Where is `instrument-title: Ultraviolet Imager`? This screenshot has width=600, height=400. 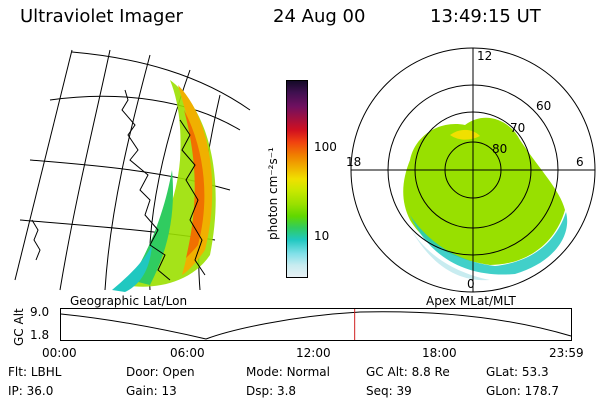 instrument-title: Ultraviolet Imager is located at coordinates (101, 16).